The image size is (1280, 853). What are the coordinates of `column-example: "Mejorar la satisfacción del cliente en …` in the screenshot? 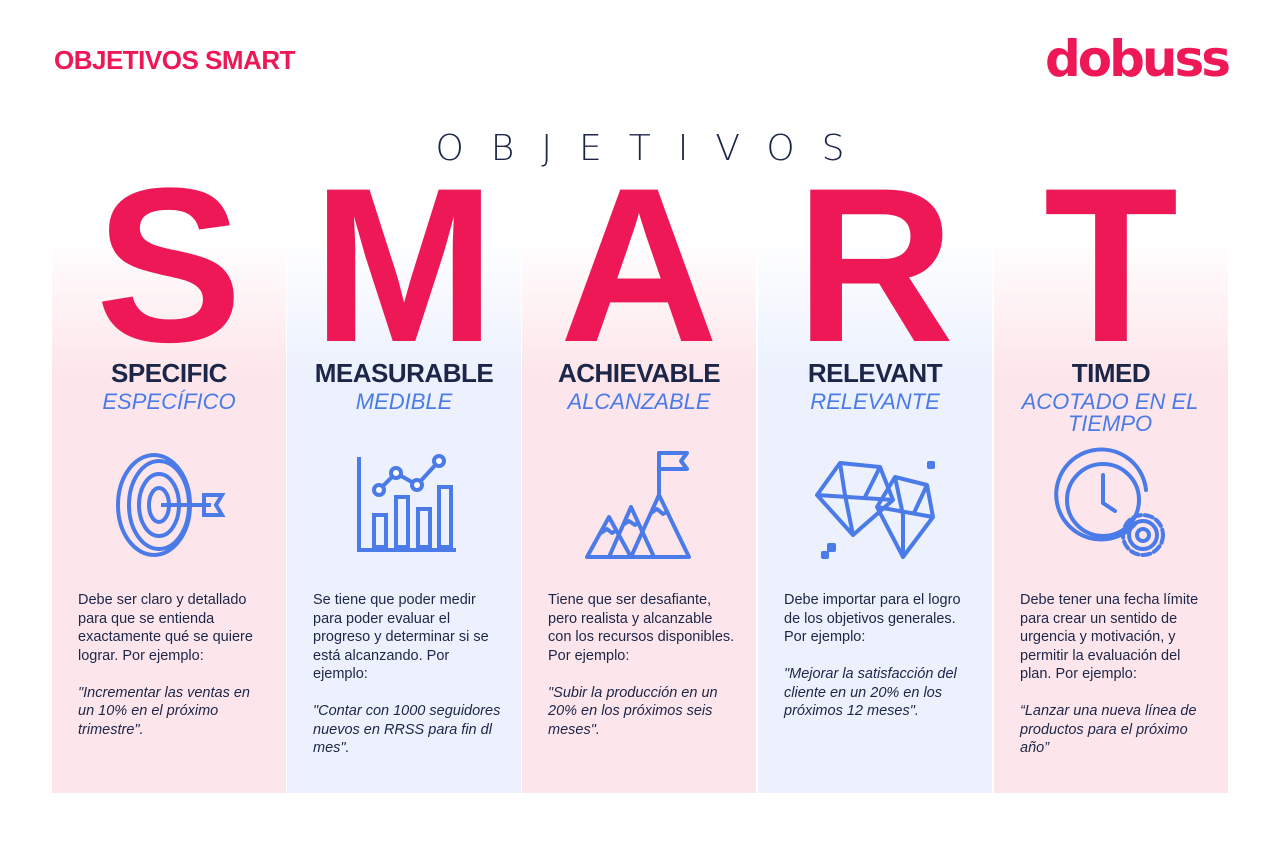 It's located at (870, 692).